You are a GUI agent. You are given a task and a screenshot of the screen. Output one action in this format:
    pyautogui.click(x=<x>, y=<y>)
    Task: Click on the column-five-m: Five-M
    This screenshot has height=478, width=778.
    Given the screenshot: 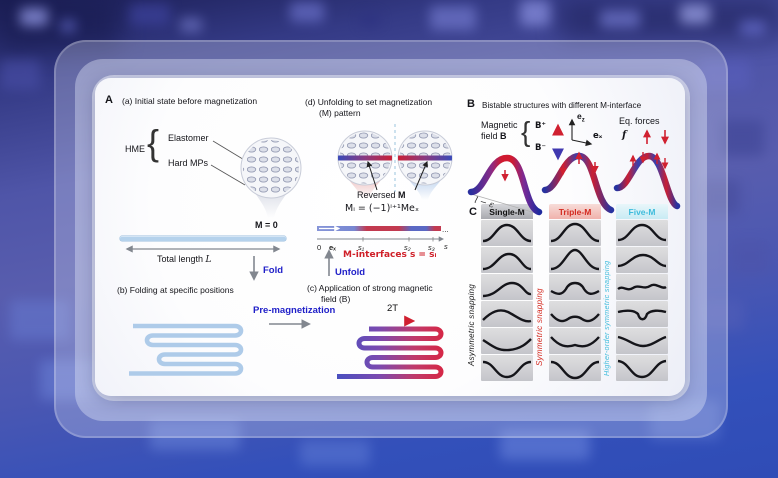 What is the action you would take?
    pyautogui.click(x=642, y=292)
    